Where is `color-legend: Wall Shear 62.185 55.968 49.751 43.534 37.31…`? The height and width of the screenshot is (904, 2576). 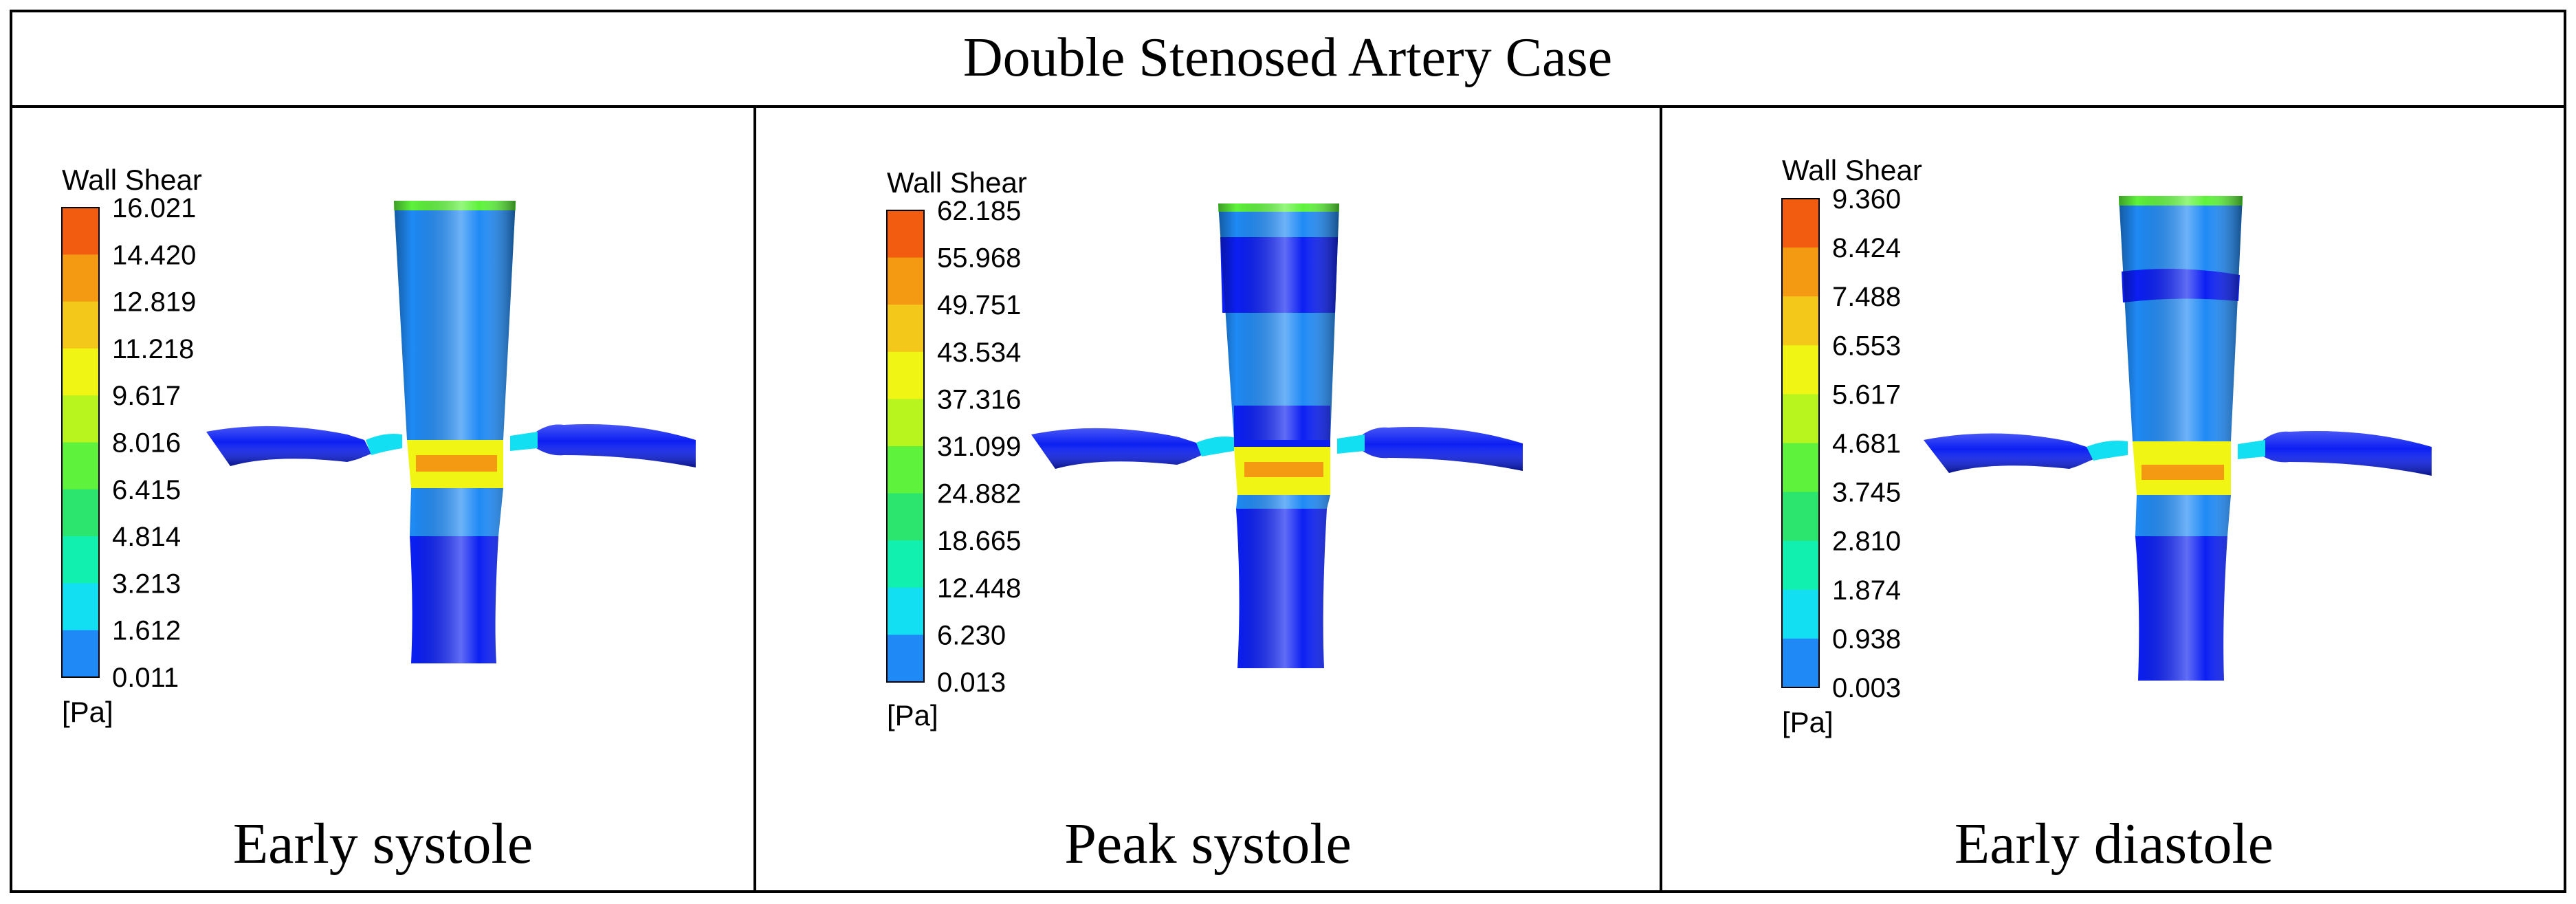 color-legend: Wall Shear 62.185 55.968 49.751 43.534 37.31… is located at coordinates (956, 448).